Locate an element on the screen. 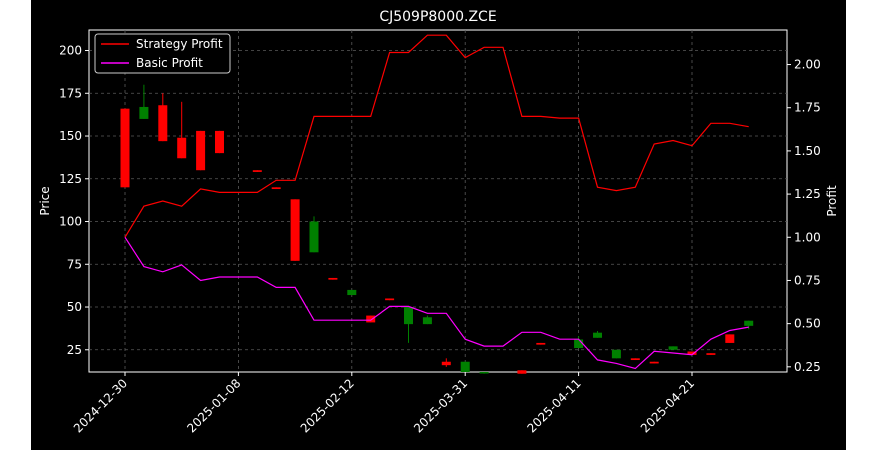 This screenshot has height=450, width=878. left-tick-label: 25 is located at coordinates (74, 350).